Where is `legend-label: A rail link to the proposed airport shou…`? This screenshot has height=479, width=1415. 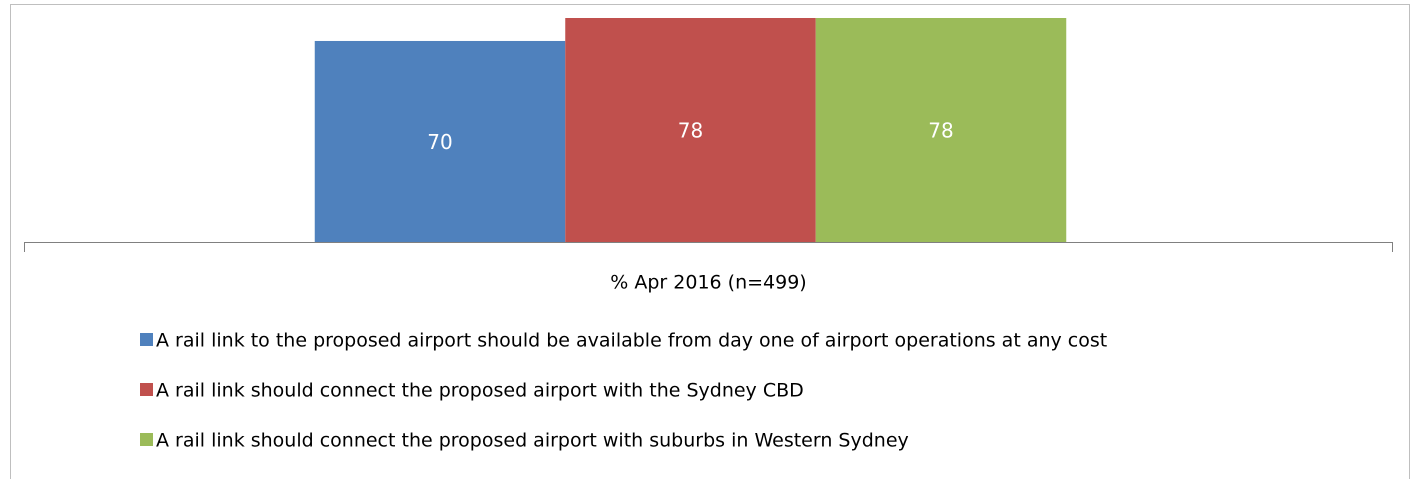
legend-label: A rail link to the proposed airport shou… is located at coordinates (631, 341).